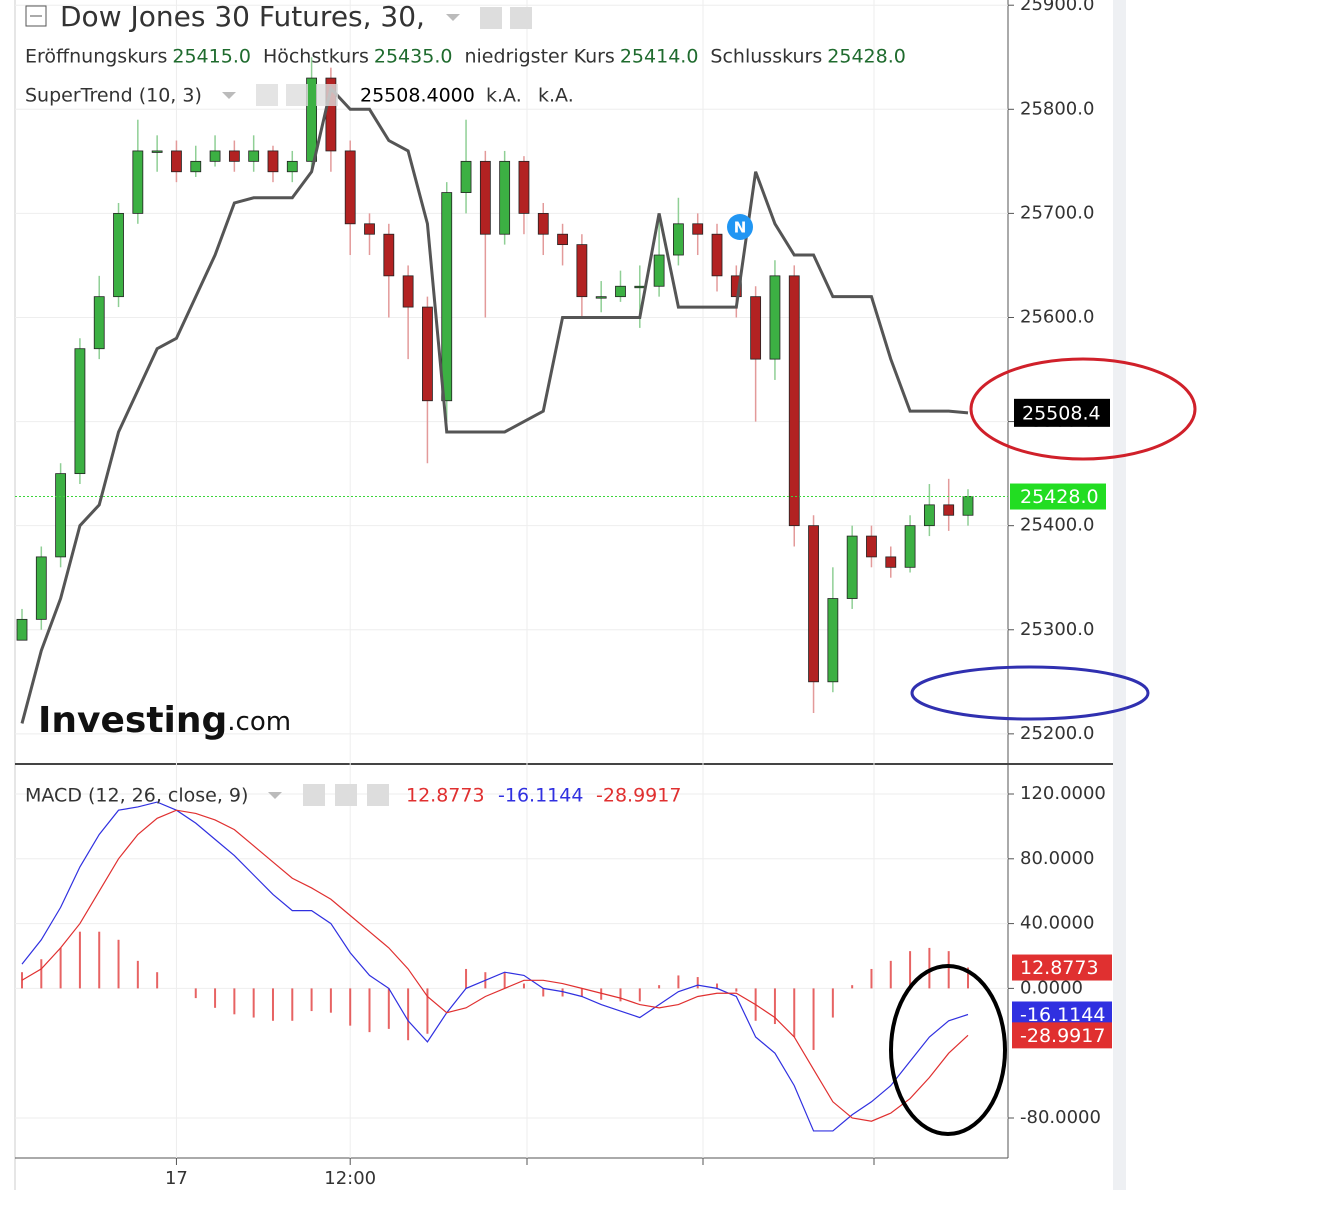  What do you see at coordinates (445, 796) in the screenshot?
I see `macd-legend-value: 12.8773` at bounding box center [445, 796].